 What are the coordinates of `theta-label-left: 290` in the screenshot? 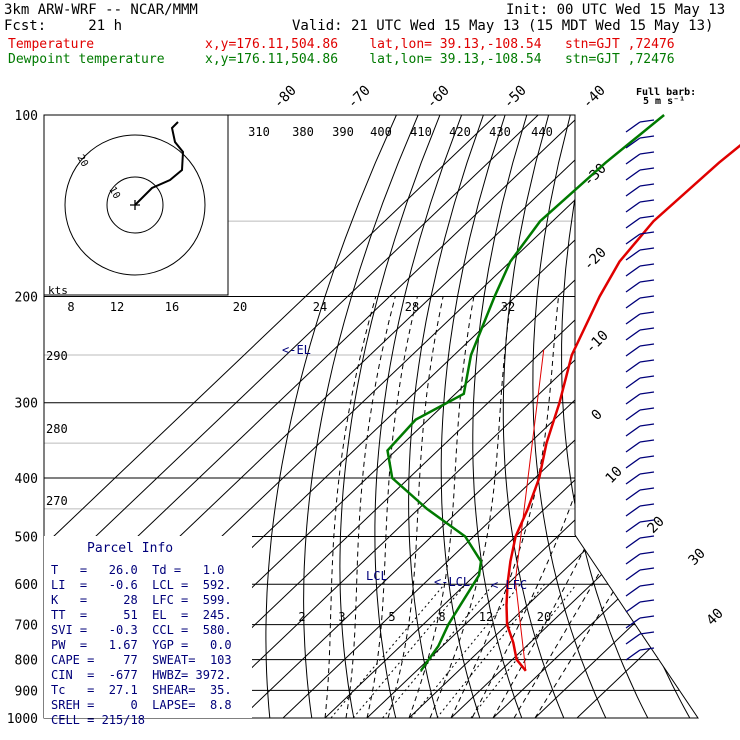 It's located at (57, 356).